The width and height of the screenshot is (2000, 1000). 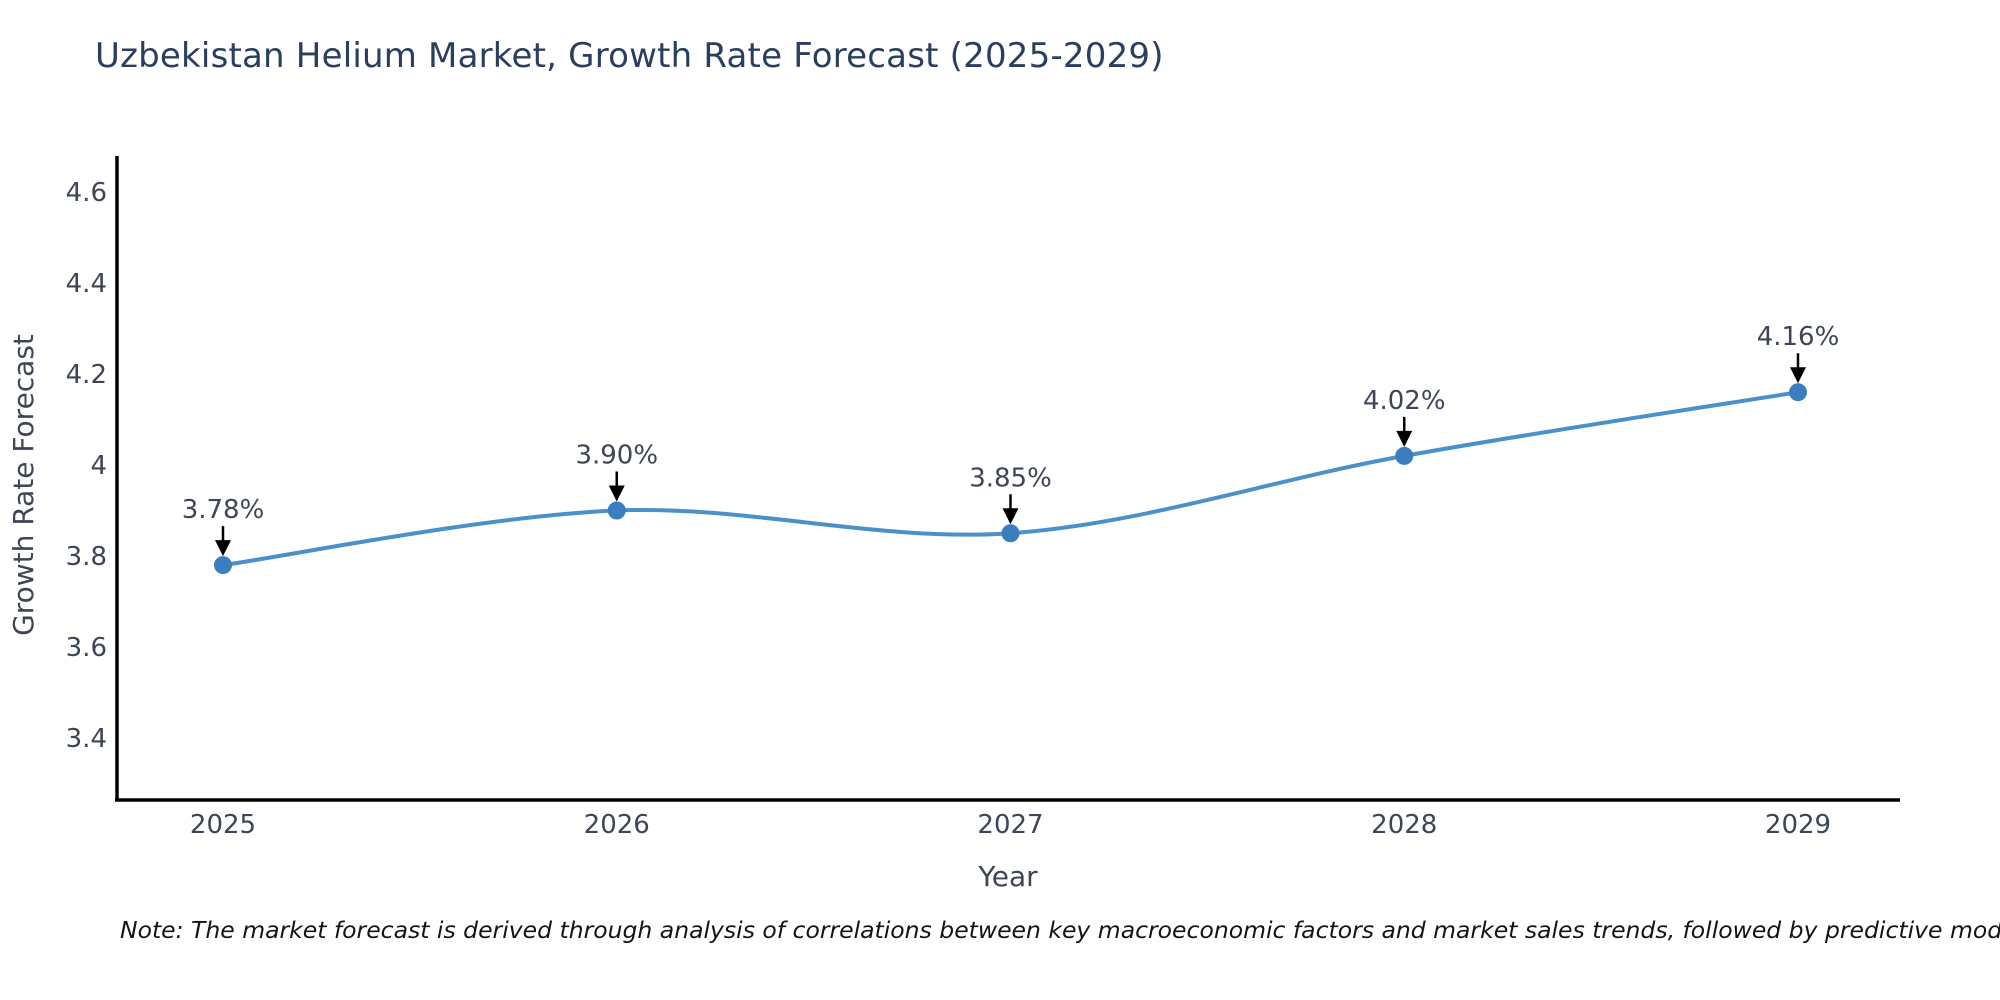 I want to click on point-value-label: 3.85%, so click(x=1010, y=478).